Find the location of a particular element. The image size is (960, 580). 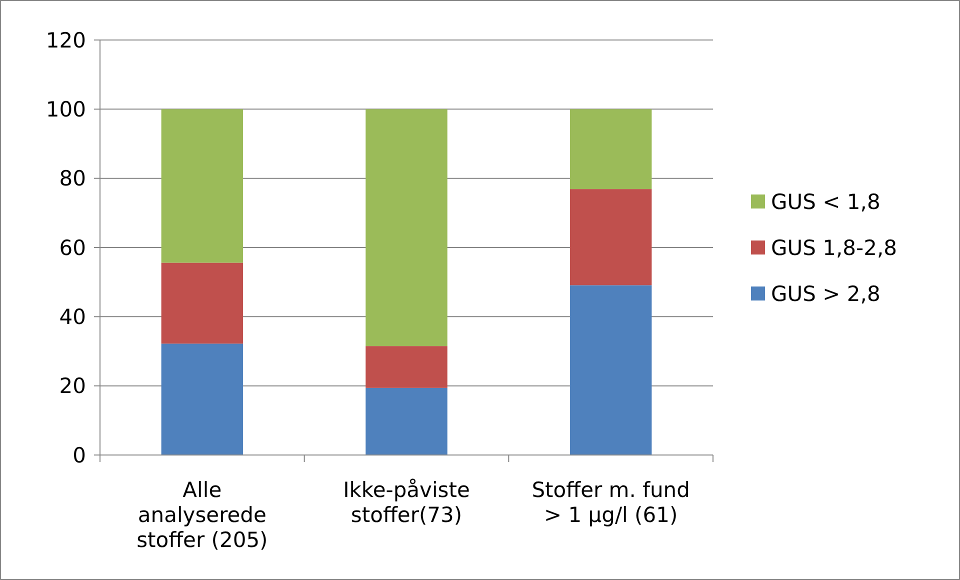

legend-label: GUS 1,8-2,8 is located at coordinates (834, 248).